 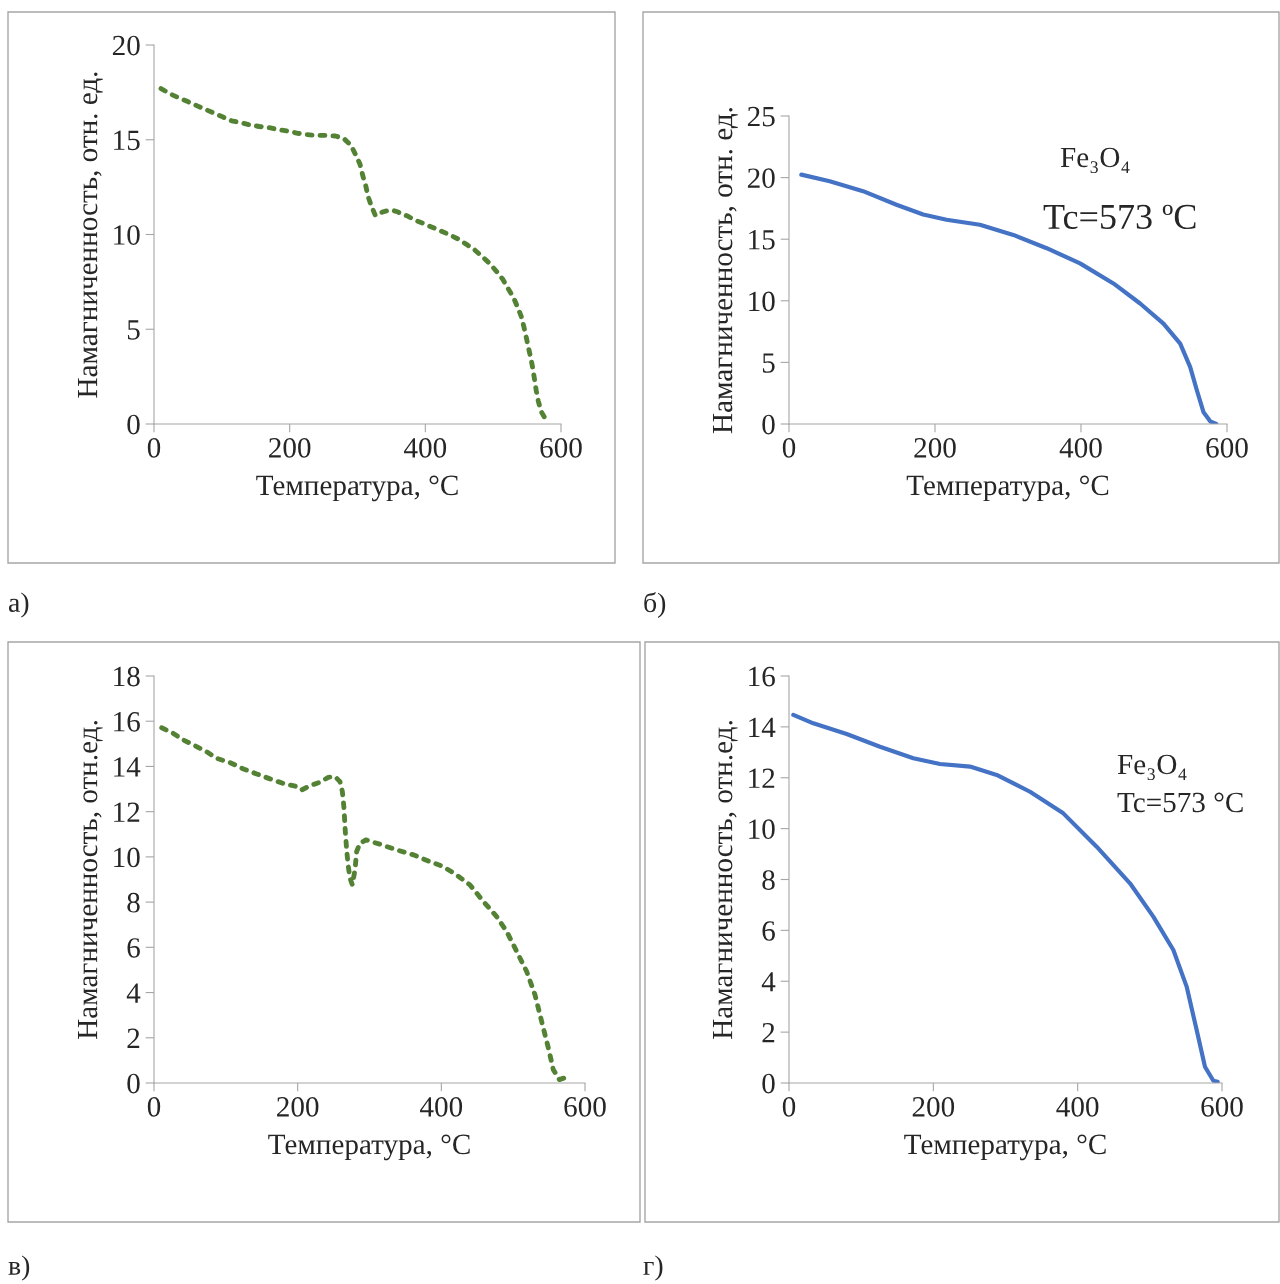 What do you see at coordinates (127, 676) in the screenshot?
I see `y-tick-label: 18` at bounding box center [127, 676].